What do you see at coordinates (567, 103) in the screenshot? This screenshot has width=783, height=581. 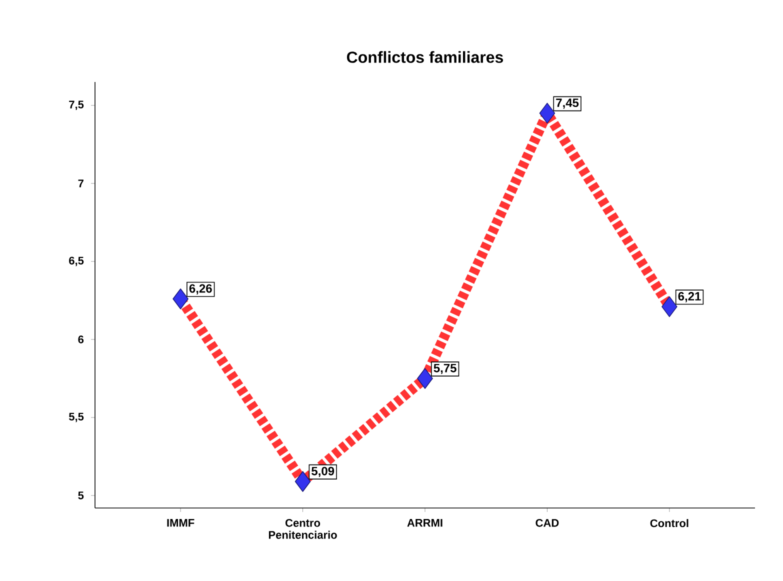 I see `data-label: 7,45` at bounding box center [567, 103].